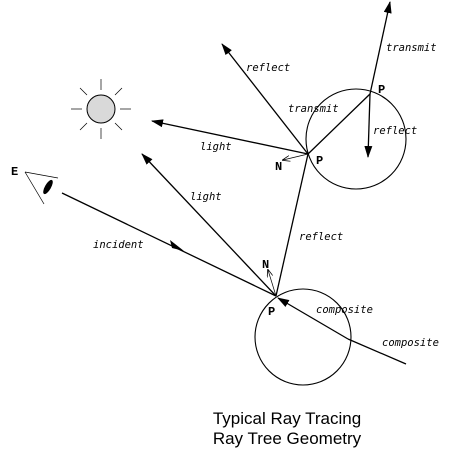 Image resolution: width=454 pixels, height=450 pixels. Describe the element at coordinates (216, 147) in the screenshot. I see `light-label-upper: light` at that location.